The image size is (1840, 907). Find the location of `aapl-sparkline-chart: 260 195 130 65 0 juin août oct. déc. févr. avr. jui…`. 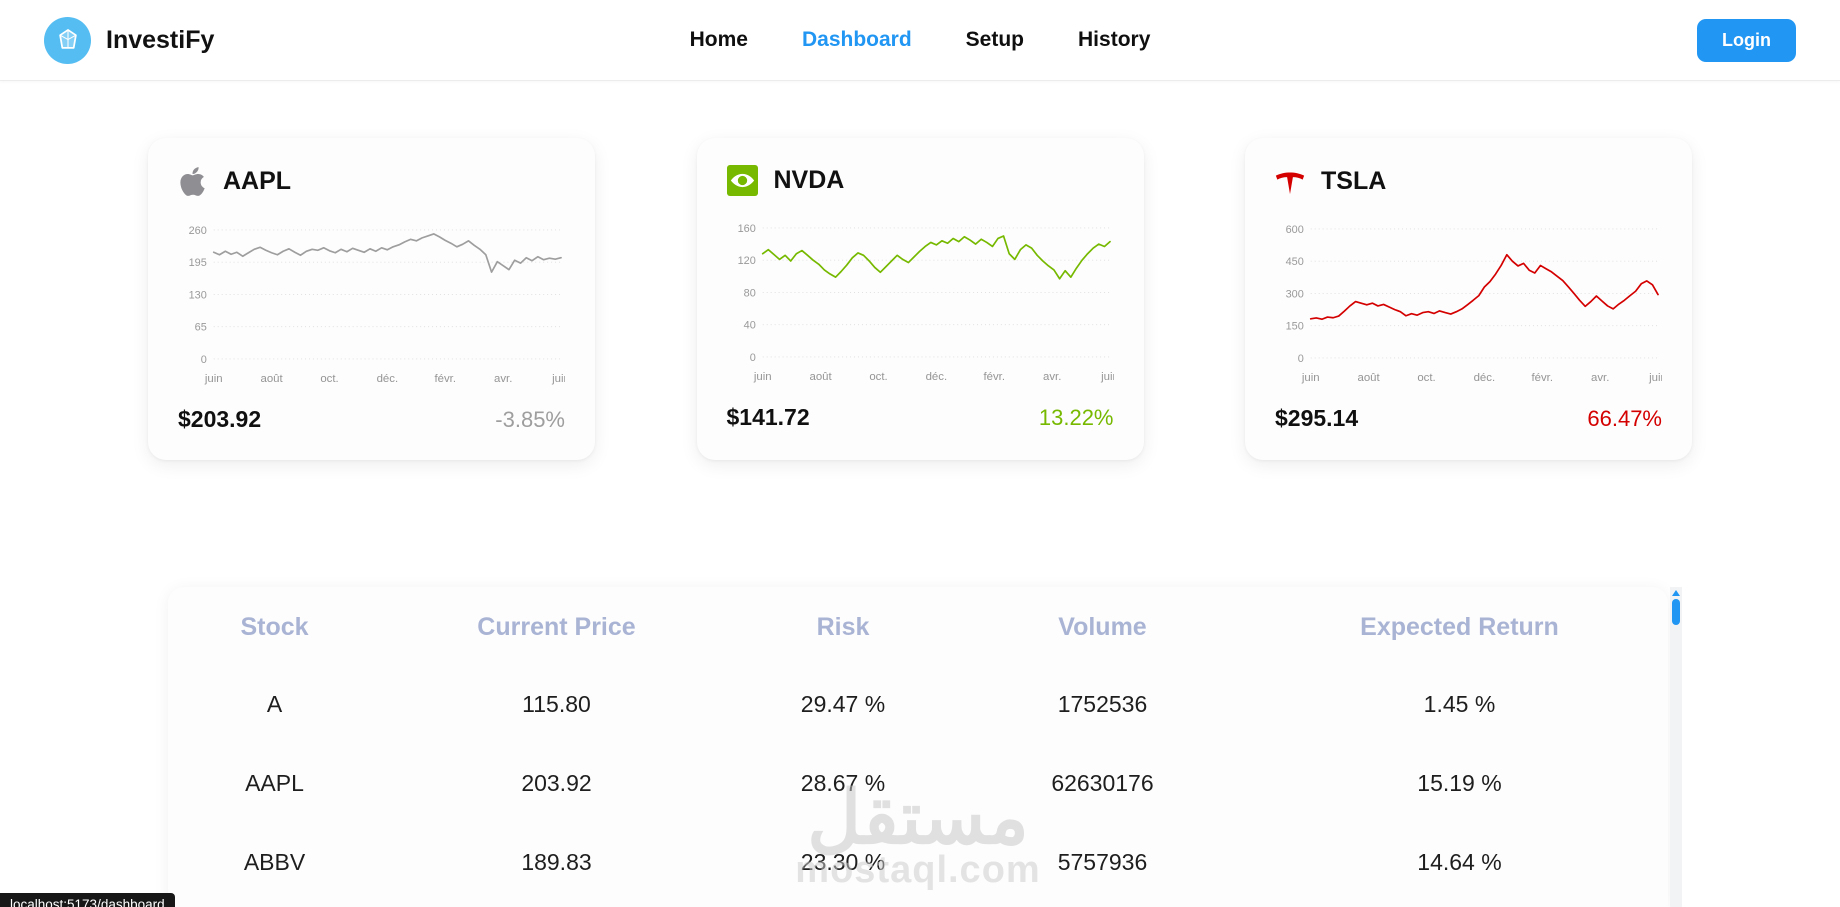

aapl-sparkline-chart: 260 195 130 65 0 juin août oct. déc. févr. avr. jui… is located at coordinates (379, 305).